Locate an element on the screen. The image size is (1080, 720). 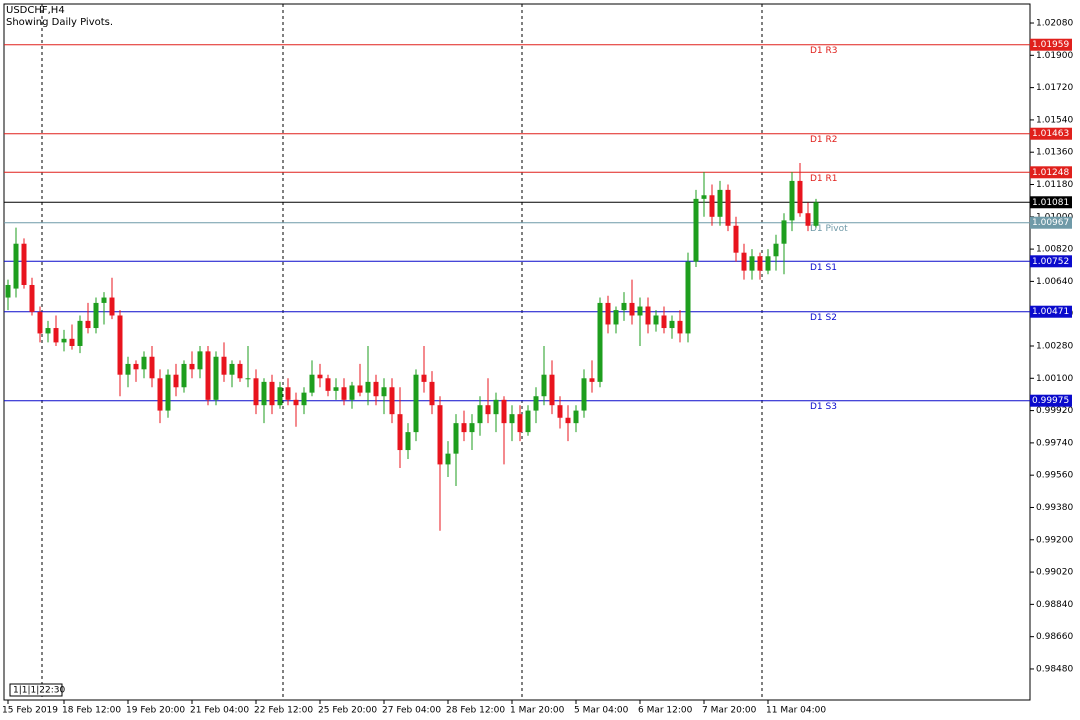
pivot-value: 0.99975 is located at coordinates (1050, 401).